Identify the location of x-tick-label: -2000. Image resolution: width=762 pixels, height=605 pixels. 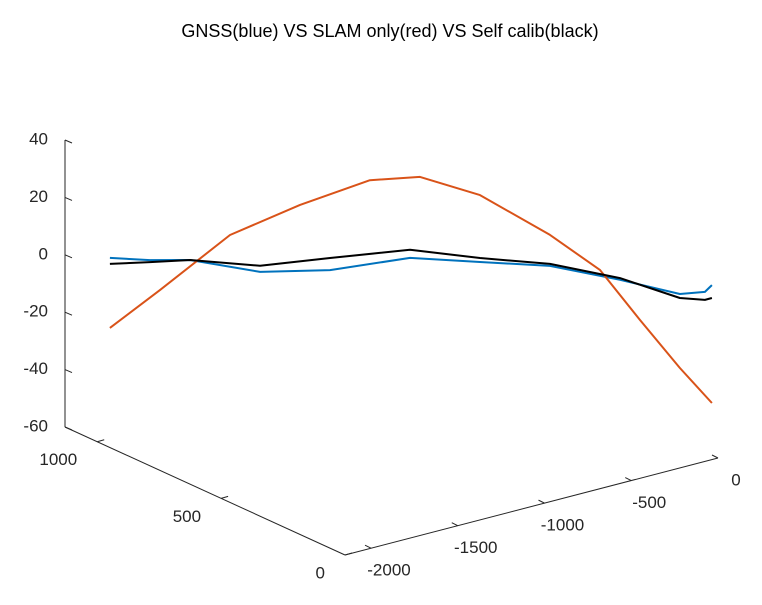
(388, 570).